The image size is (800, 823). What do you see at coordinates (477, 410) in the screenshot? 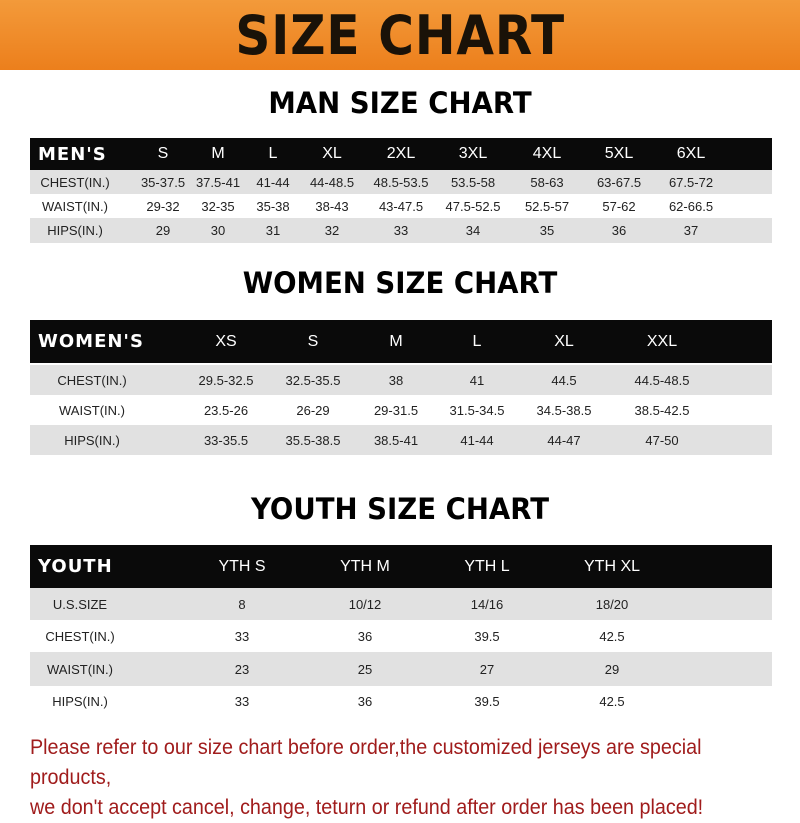
I see `measurement-value: 31.5-34.5` at bounding box center [477, 410].